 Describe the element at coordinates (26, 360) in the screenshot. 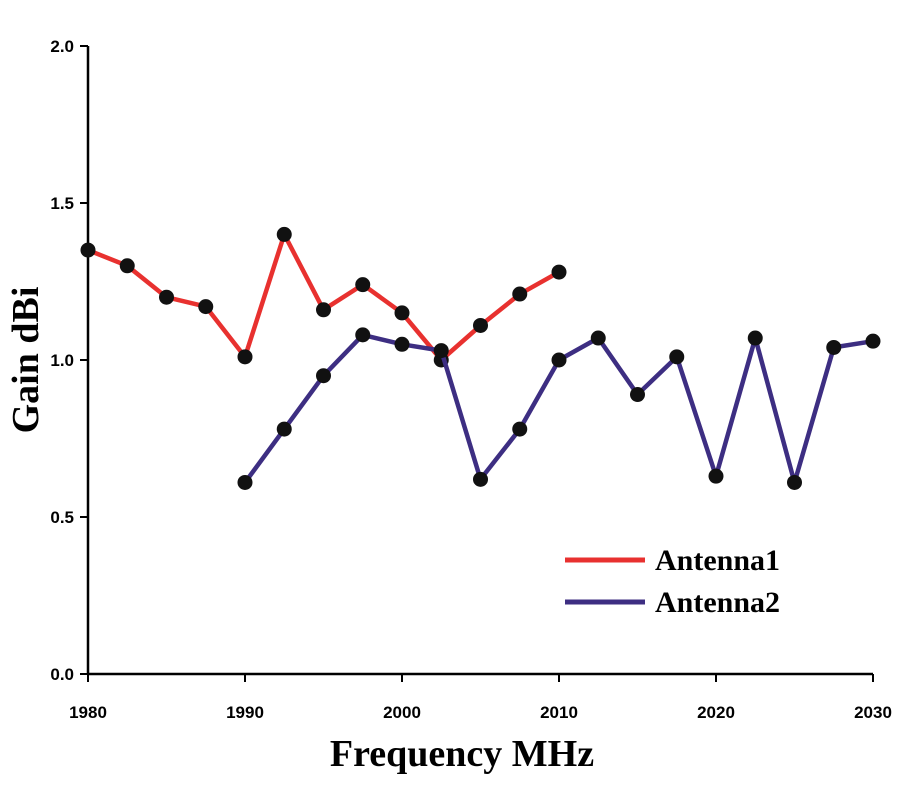

I see `y-axis-title: Gain dBi` at that location.